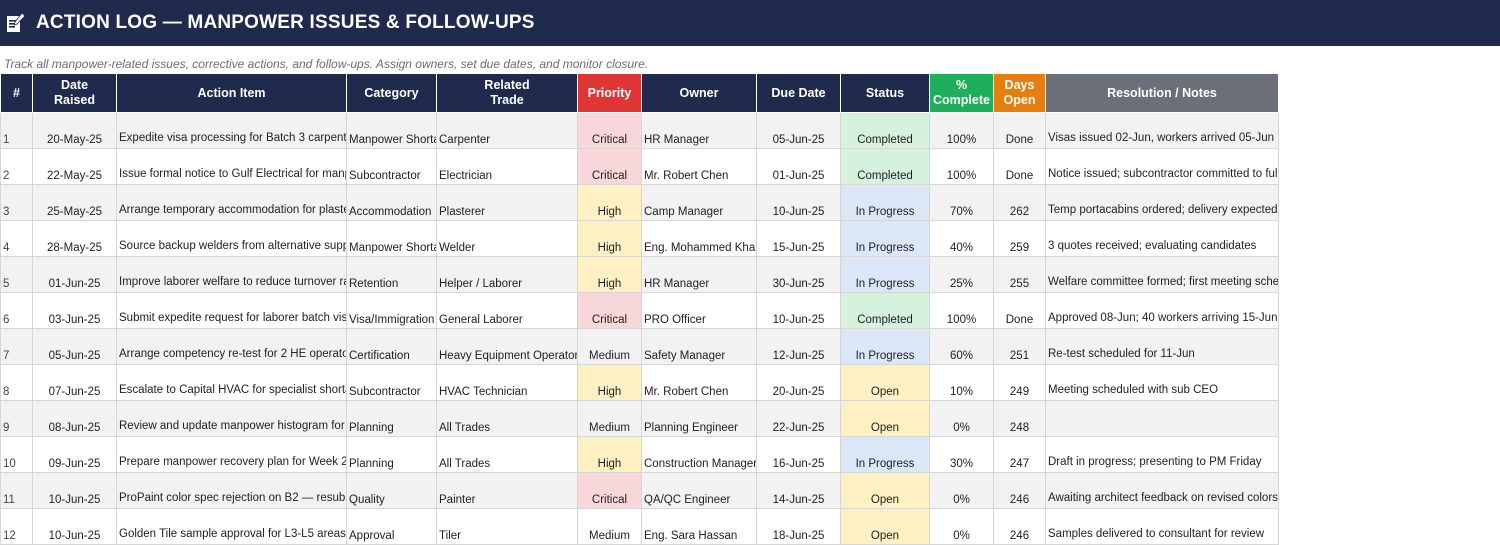 This screenshot has width=1500, height=545. I want to click on days-open-cell: 259, so click(1019, 238).